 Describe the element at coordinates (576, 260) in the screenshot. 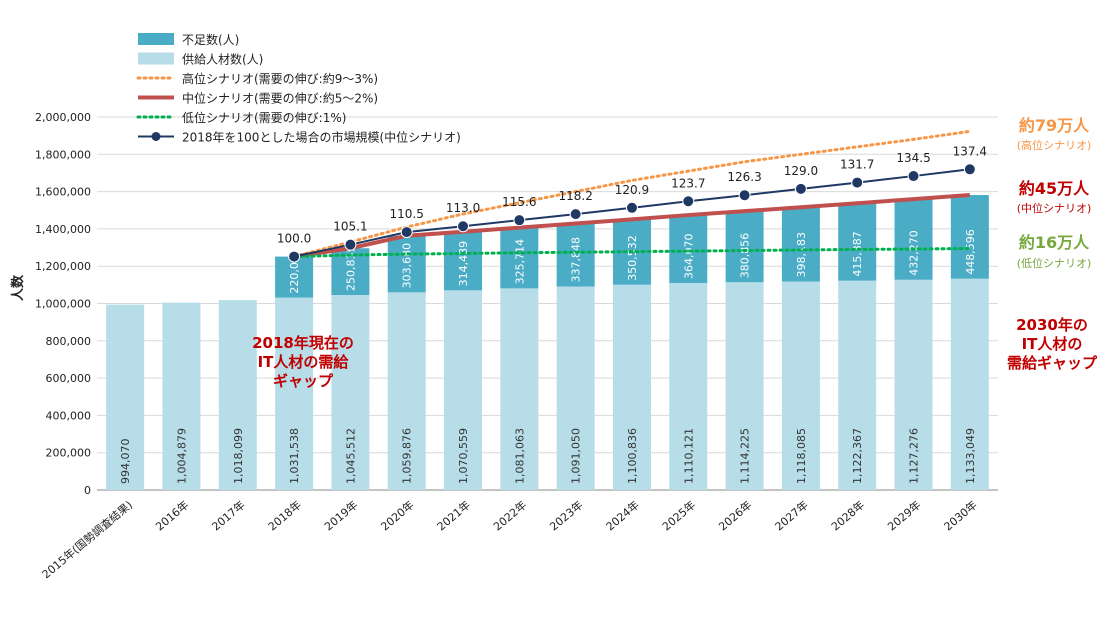

I see `shortage-value-label: 337,848` at that location.